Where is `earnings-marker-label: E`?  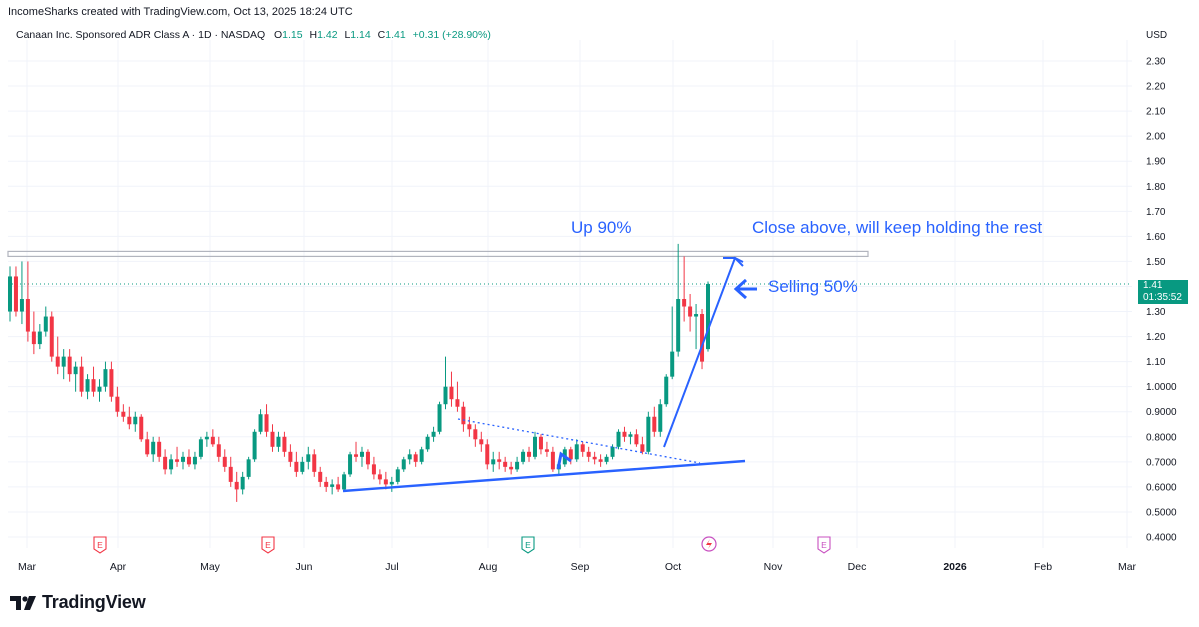 earnings-marker-label: E is located at coordinates (100, 545).